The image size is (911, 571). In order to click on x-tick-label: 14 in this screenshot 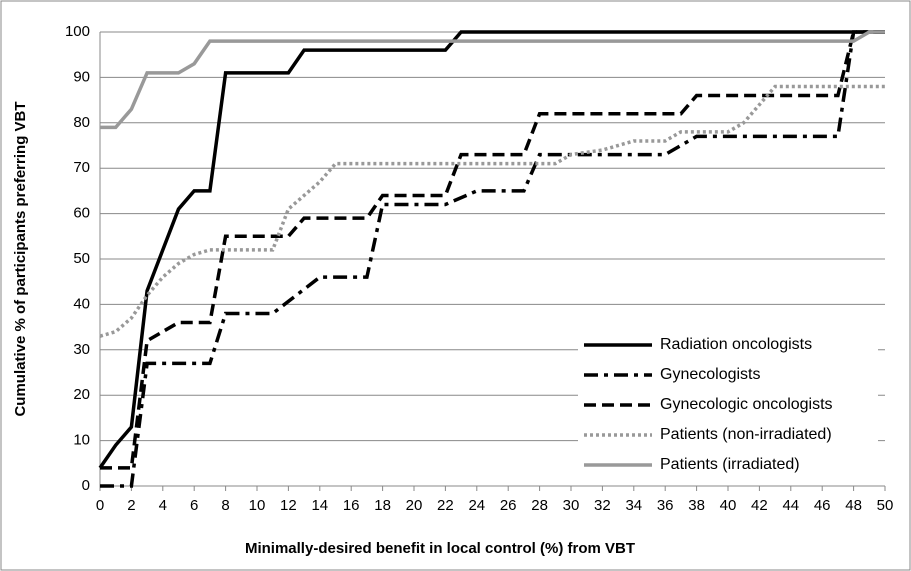, I will do `click(319, 505)`.